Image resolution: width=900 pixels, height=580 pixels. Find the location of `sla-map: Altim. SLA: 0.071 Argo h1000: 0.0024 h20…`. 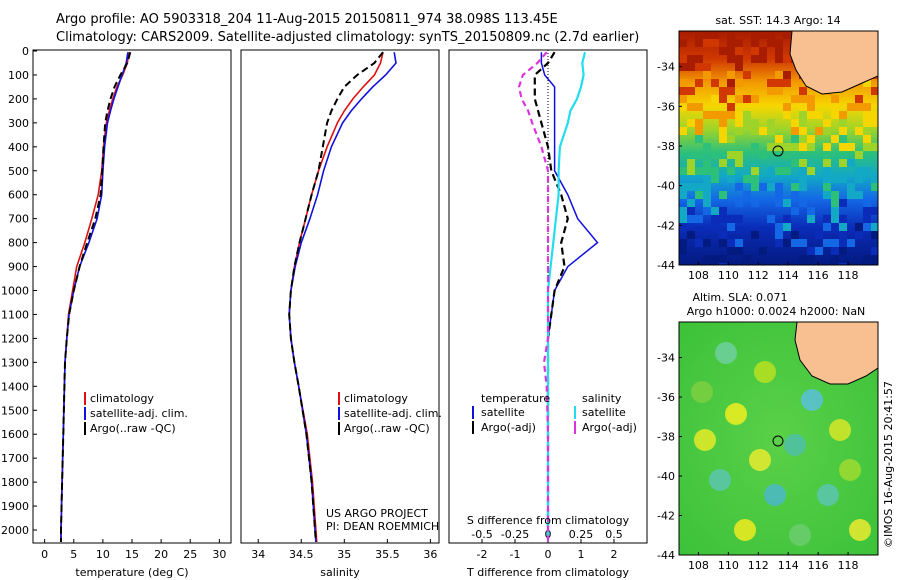

sla-map: Altim. SLA: 0.071 Argo h1000: 0.0024 h20… is located at coordinates (768, 431).